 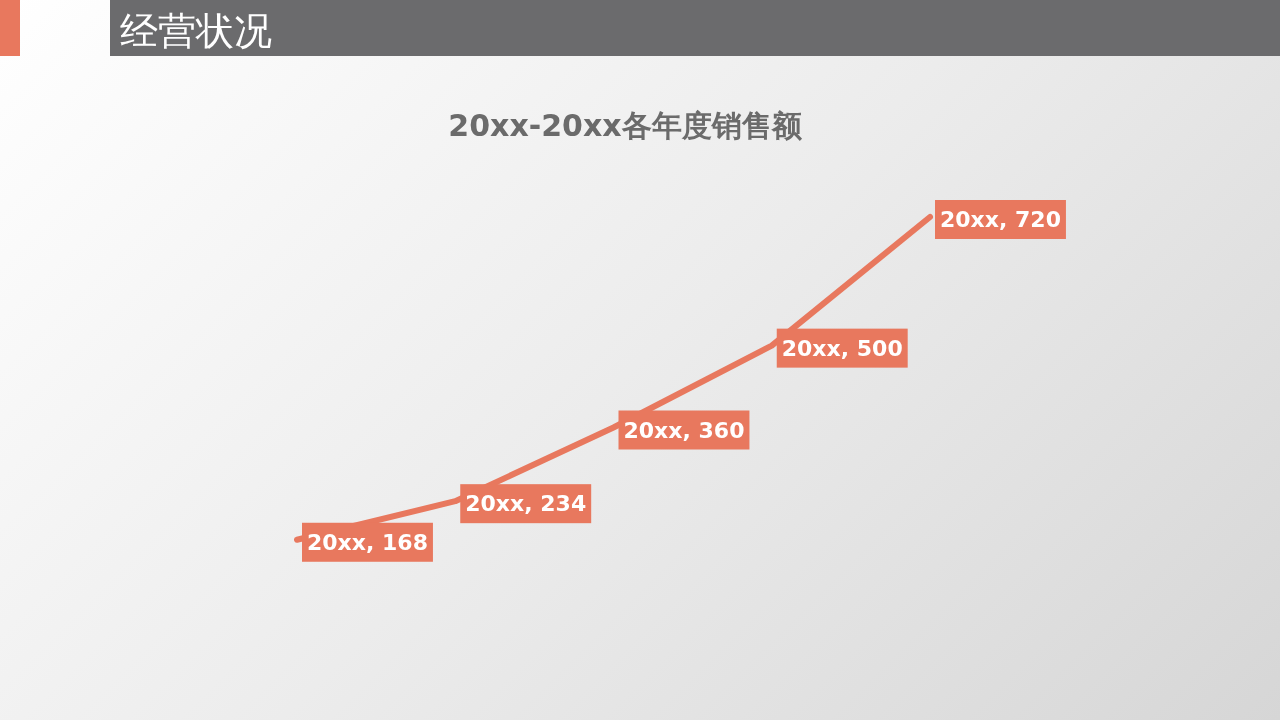 I want to click on label: 20xx, 500, so click(x=842, y=348).